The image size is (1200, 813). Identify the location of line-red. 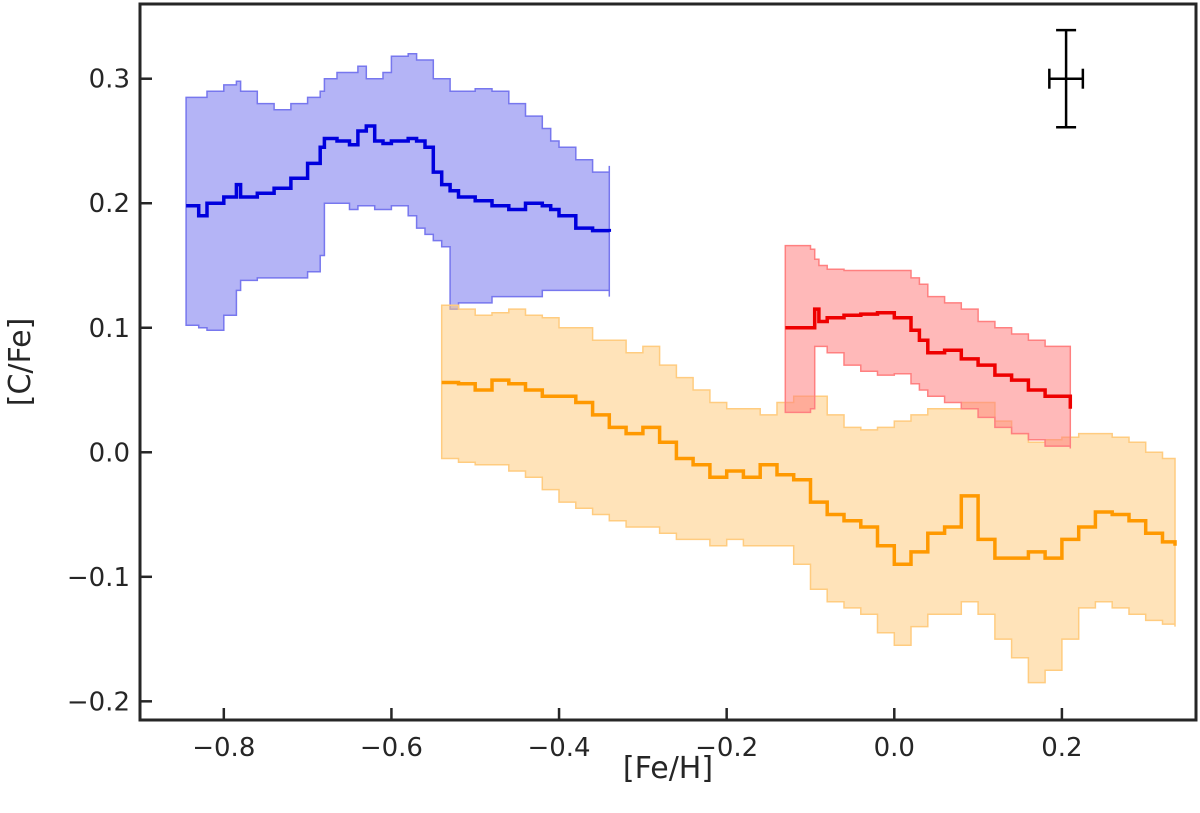
(929, 358).